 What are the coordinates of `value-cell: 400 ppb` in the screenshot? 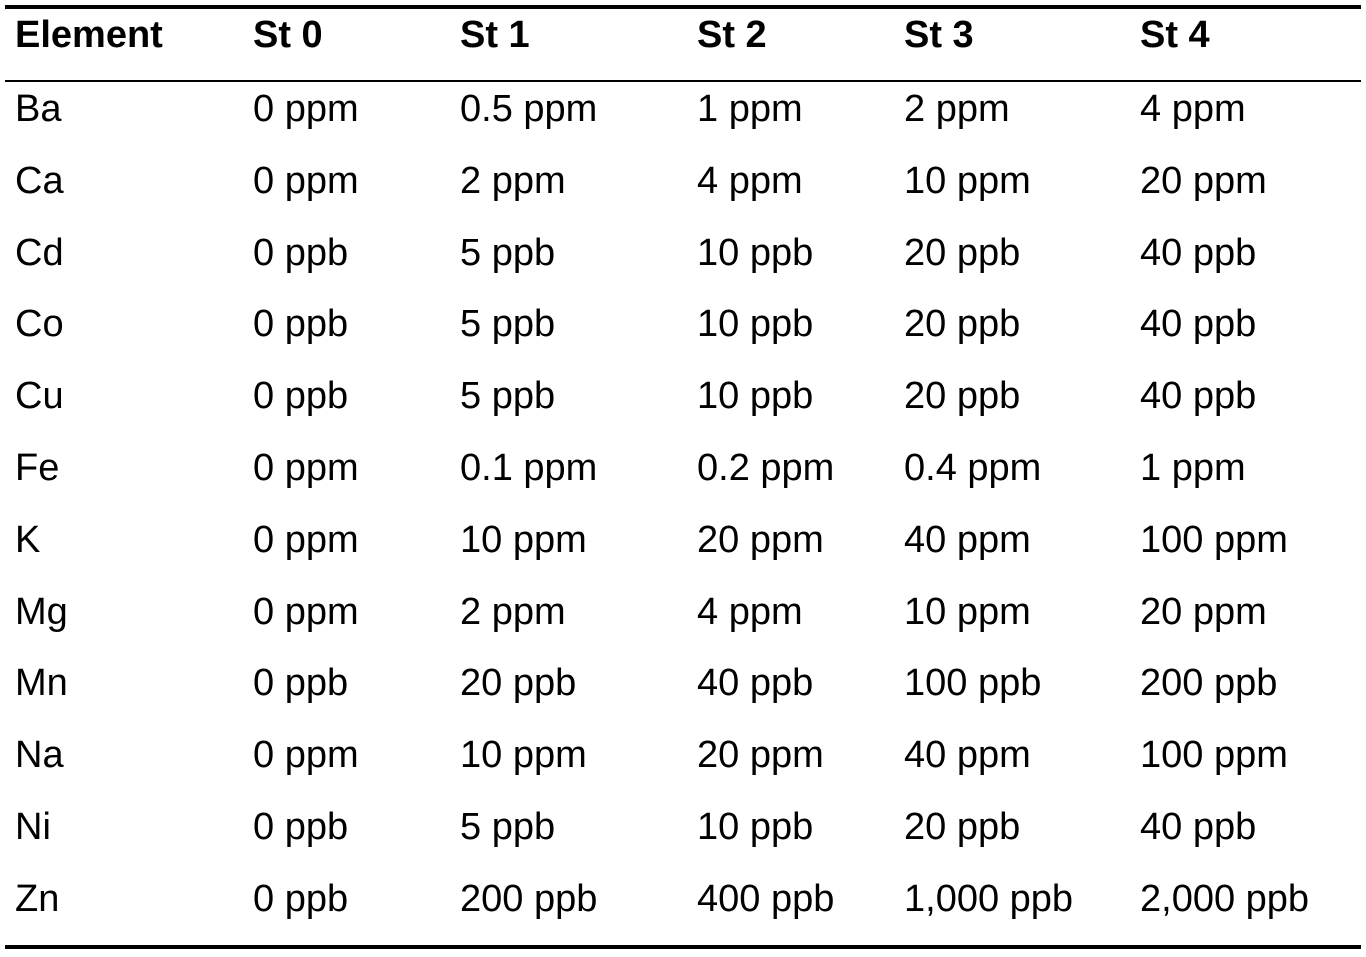 It's located at (766, 898).